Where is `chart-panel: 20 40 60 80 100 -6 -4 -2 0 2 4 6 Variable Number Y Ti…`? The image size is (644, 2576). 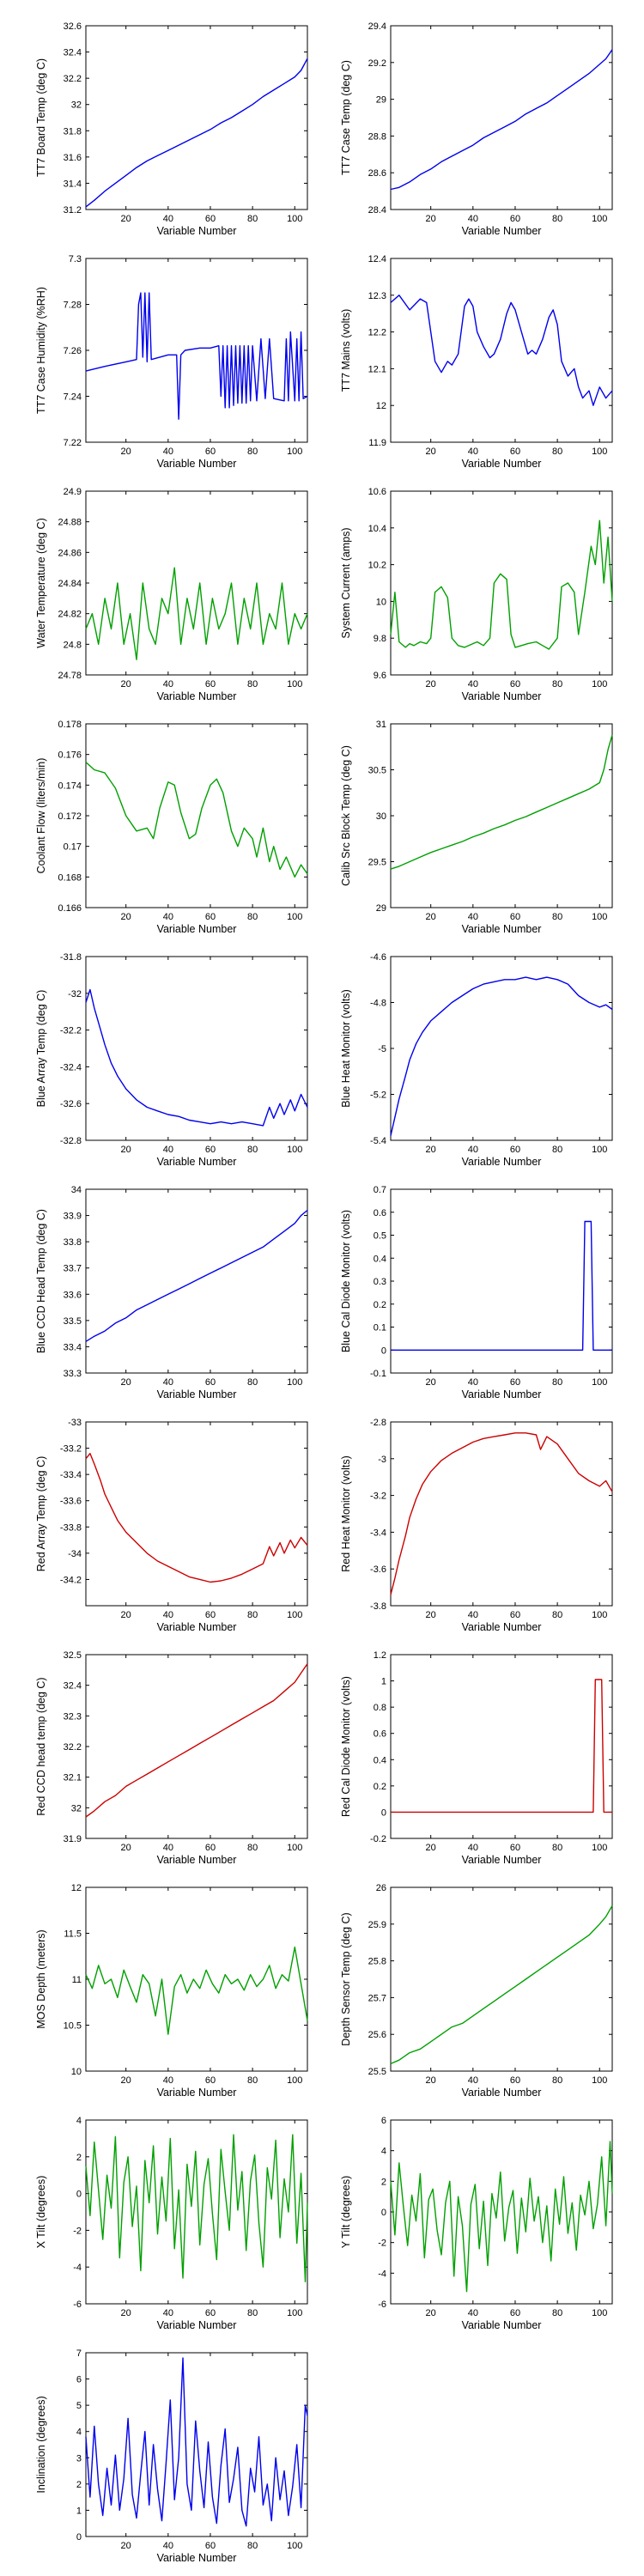 chart-panel: 20 40 60 80 100 -6 -4 -2 0 2 4 6 Variable Number Y Ti… is located at coordinates (477, 2223).